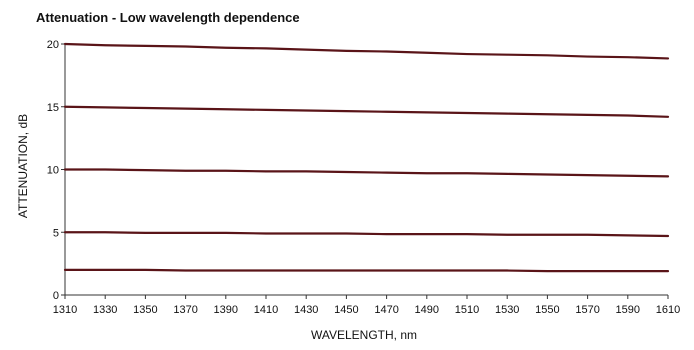 The width and height of the screenshot is (694, 350). Describe the element at coordinates (56, 233) in the screenshot. I see `y-tick-label: 5` at that location.